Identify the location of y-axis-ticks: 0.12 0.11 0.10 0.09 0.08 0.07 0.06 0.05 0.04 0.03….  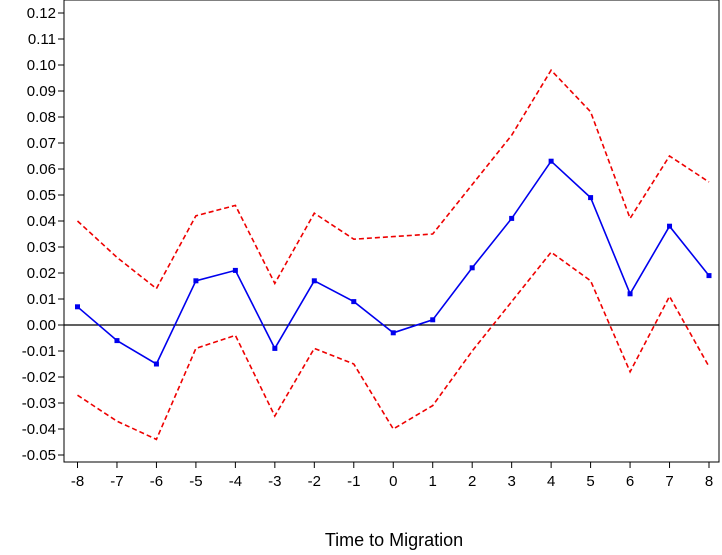
(43, 234).